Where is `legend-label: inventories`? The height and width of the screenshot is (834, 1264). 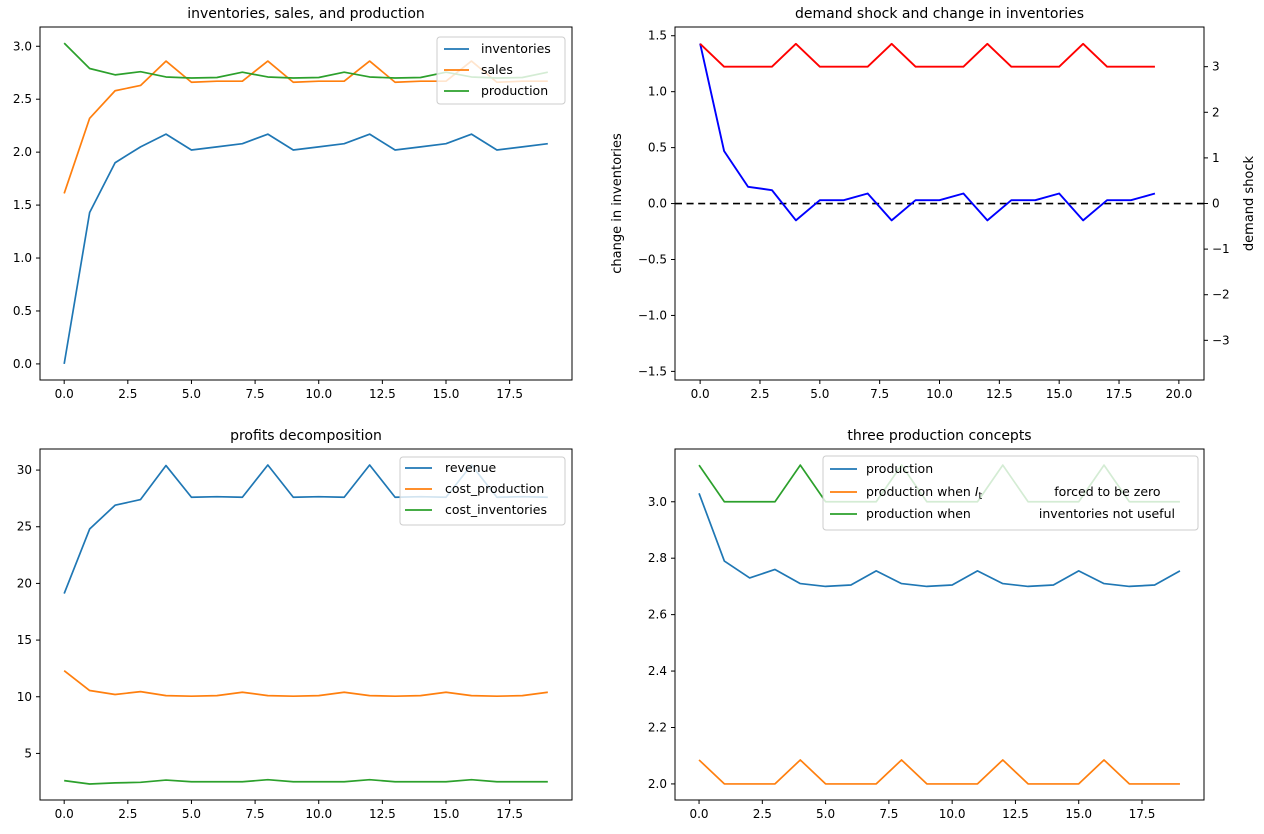 legend-label: inventories is located at coordinates (516, 48).